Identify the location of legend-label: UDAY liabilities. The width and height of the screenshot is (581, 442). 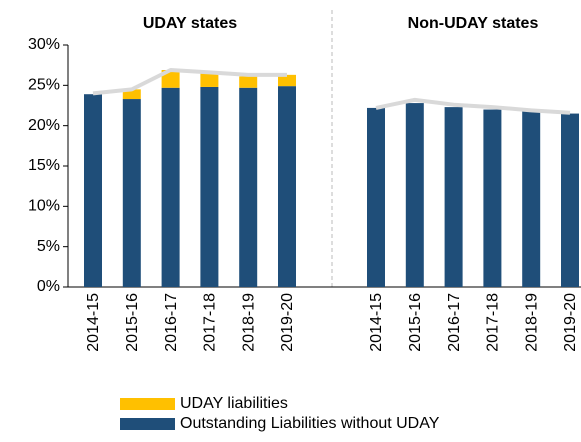
(234, 403).